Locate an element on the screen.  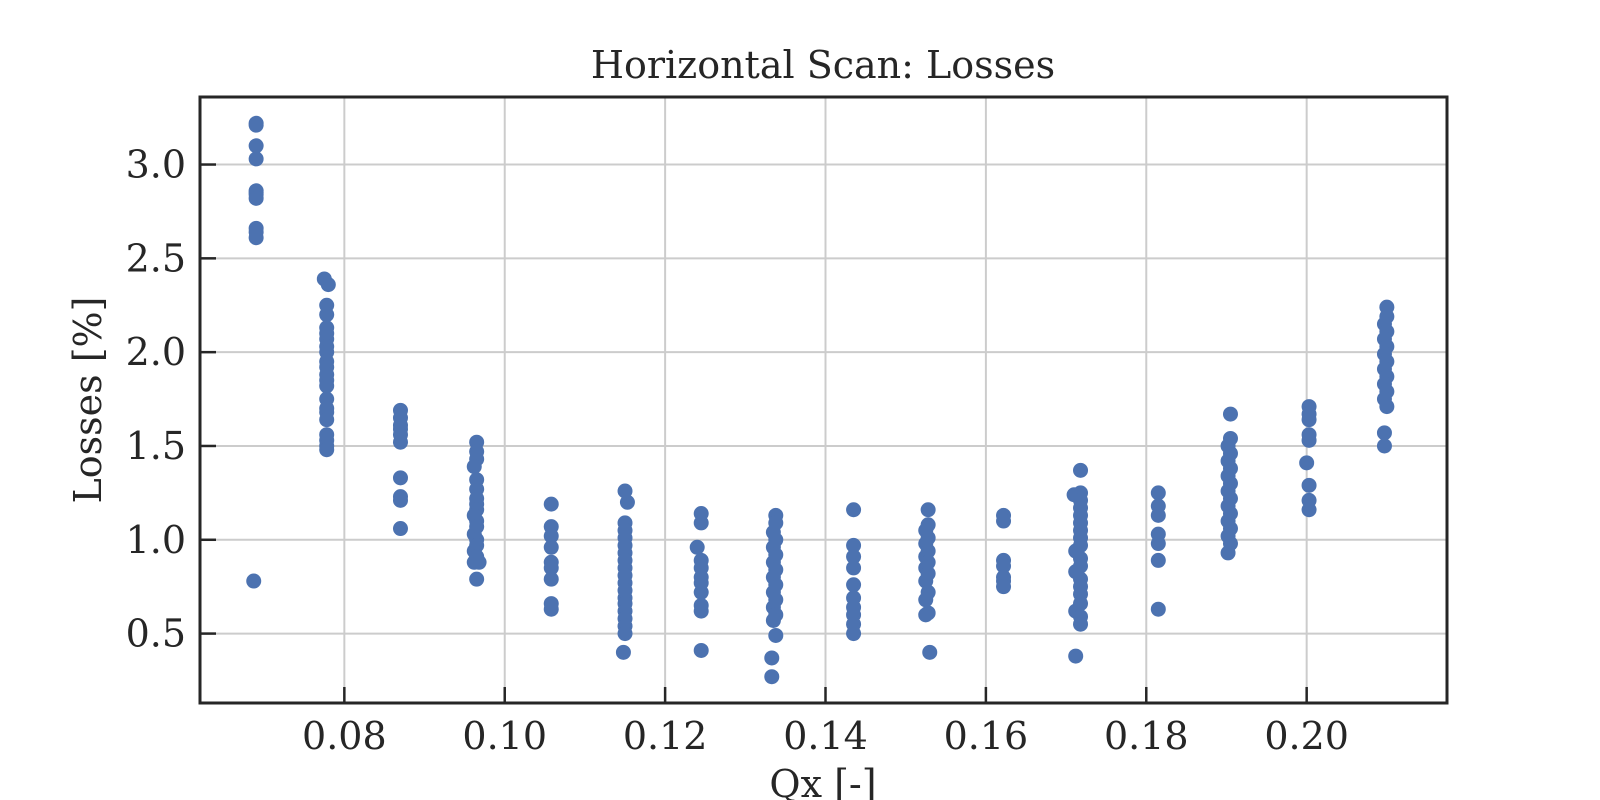
x-tick-label: 0.08 is located at coordinates (344, 736).